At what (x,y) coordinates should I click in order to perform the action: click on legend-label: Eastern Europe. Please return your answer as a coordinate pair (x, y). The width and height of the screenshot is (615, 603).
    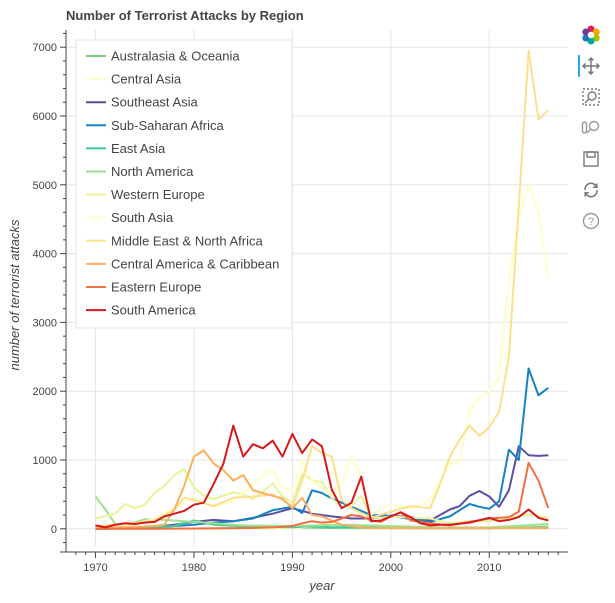
    Looking at the image, I should click on (156, 287).